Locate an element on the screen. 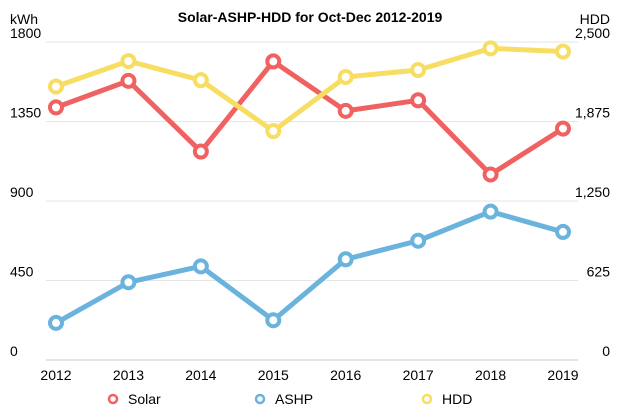 Image resolution: width=620 pixels, height=413 pixels. legend-marker-solar is located at coordinates (113, 399).